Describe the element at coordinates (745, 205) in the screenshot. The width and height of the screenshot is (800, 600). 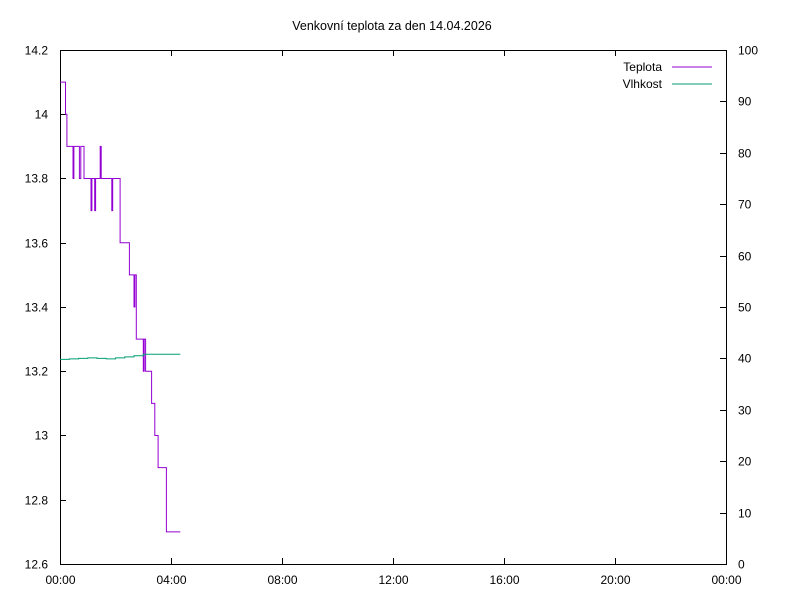
I see `y-right-tick-label: 70` at that location.